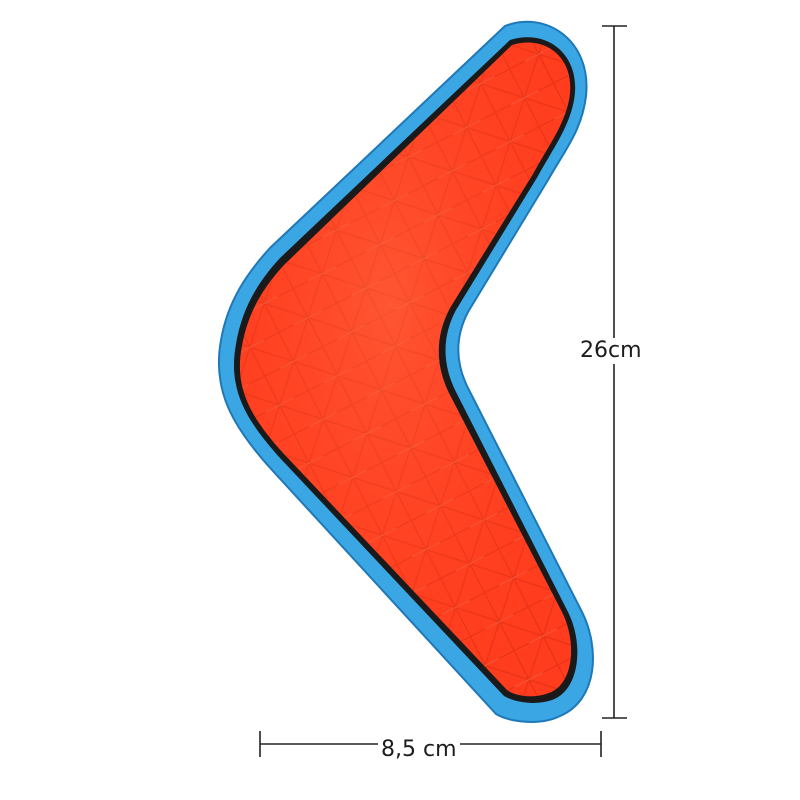 This screenshot has width=800, height=800. Describe the element at coordinates (419, 750) in the screenshot. I see `width-label: 8,5 cm` at that location.